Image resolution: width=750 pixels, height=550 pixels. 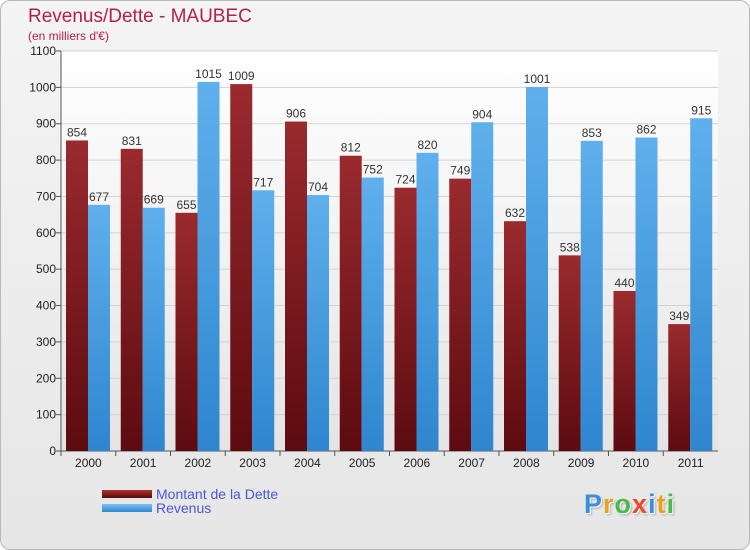 What do you see at coordinates (263, 182) in the screenshot?
I see `data-label-revenus: 717` at bounding box center [263, 182].